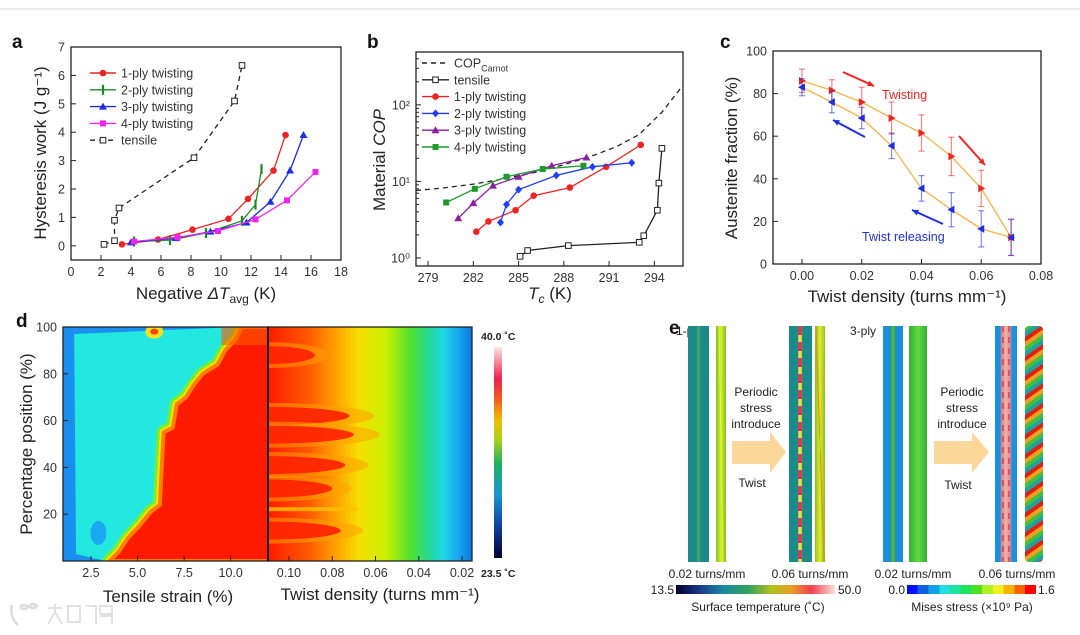  I want to click on legend-label: tensile, so click(472, 80).